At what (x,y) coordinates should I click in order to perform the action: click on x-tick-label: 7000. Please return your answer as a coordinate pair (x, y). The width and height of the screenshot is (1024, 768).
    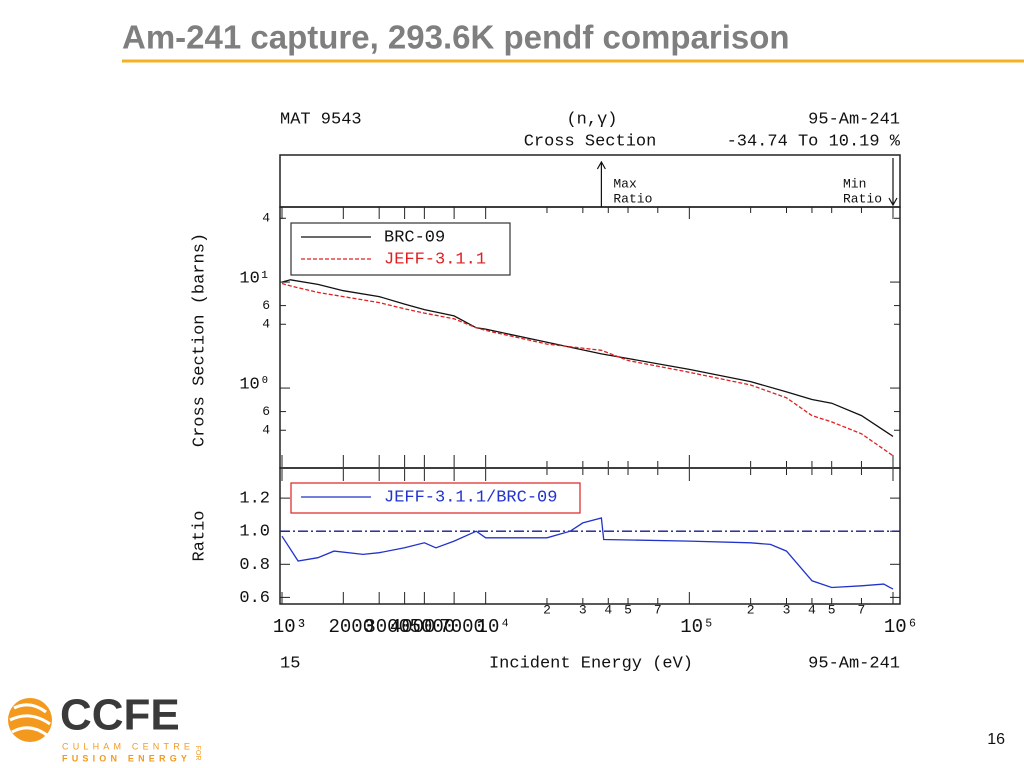
    Looking at the image, I should click on (462, 627).